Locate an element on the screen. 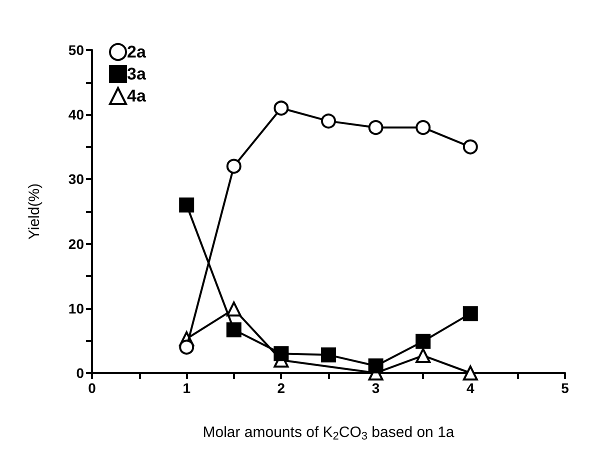 The height and width of the screenshot is (454, 599). y-tick-label: 0 is located at coordinates (80, 373).